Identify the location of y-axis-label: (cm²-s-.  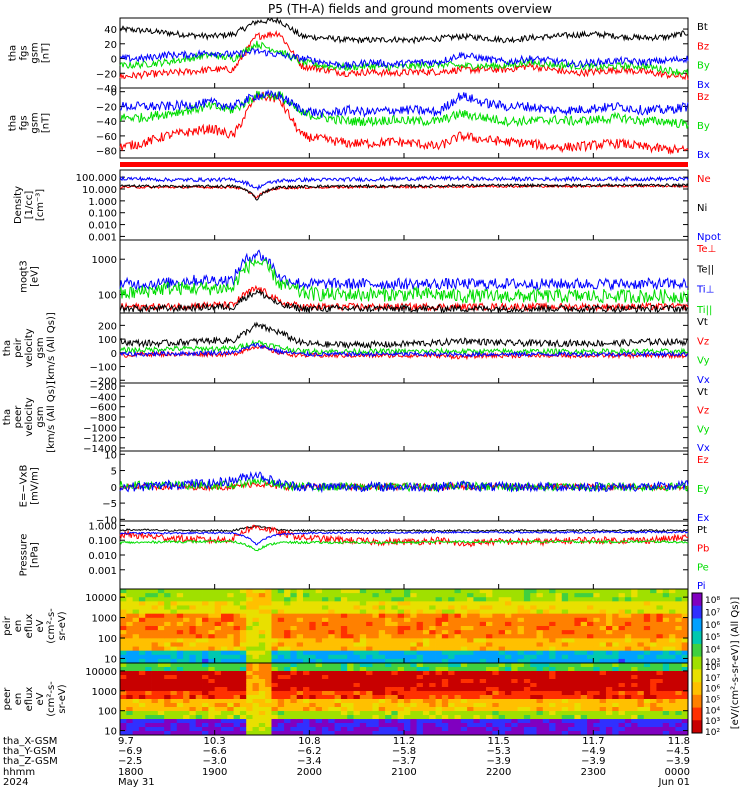
(51, 626).